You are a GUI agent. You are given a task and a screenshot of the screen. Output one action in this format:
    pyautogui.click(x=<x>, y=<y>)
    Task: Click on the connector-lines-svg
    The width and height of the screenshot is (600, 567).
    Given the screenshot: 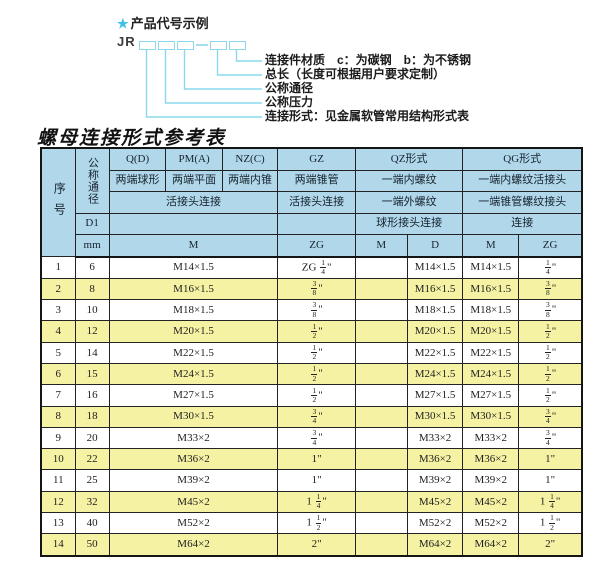 What is the action you would take?
    pyautogui.click(x=203, y=81)
    